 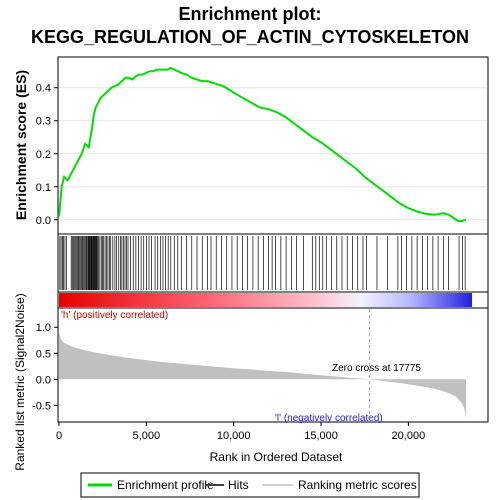 What do you see at coordinates (376, 368) in the screenshot?
I see `zero-cross-label: Zero cross at 17775` at bounding box center [376, 368].